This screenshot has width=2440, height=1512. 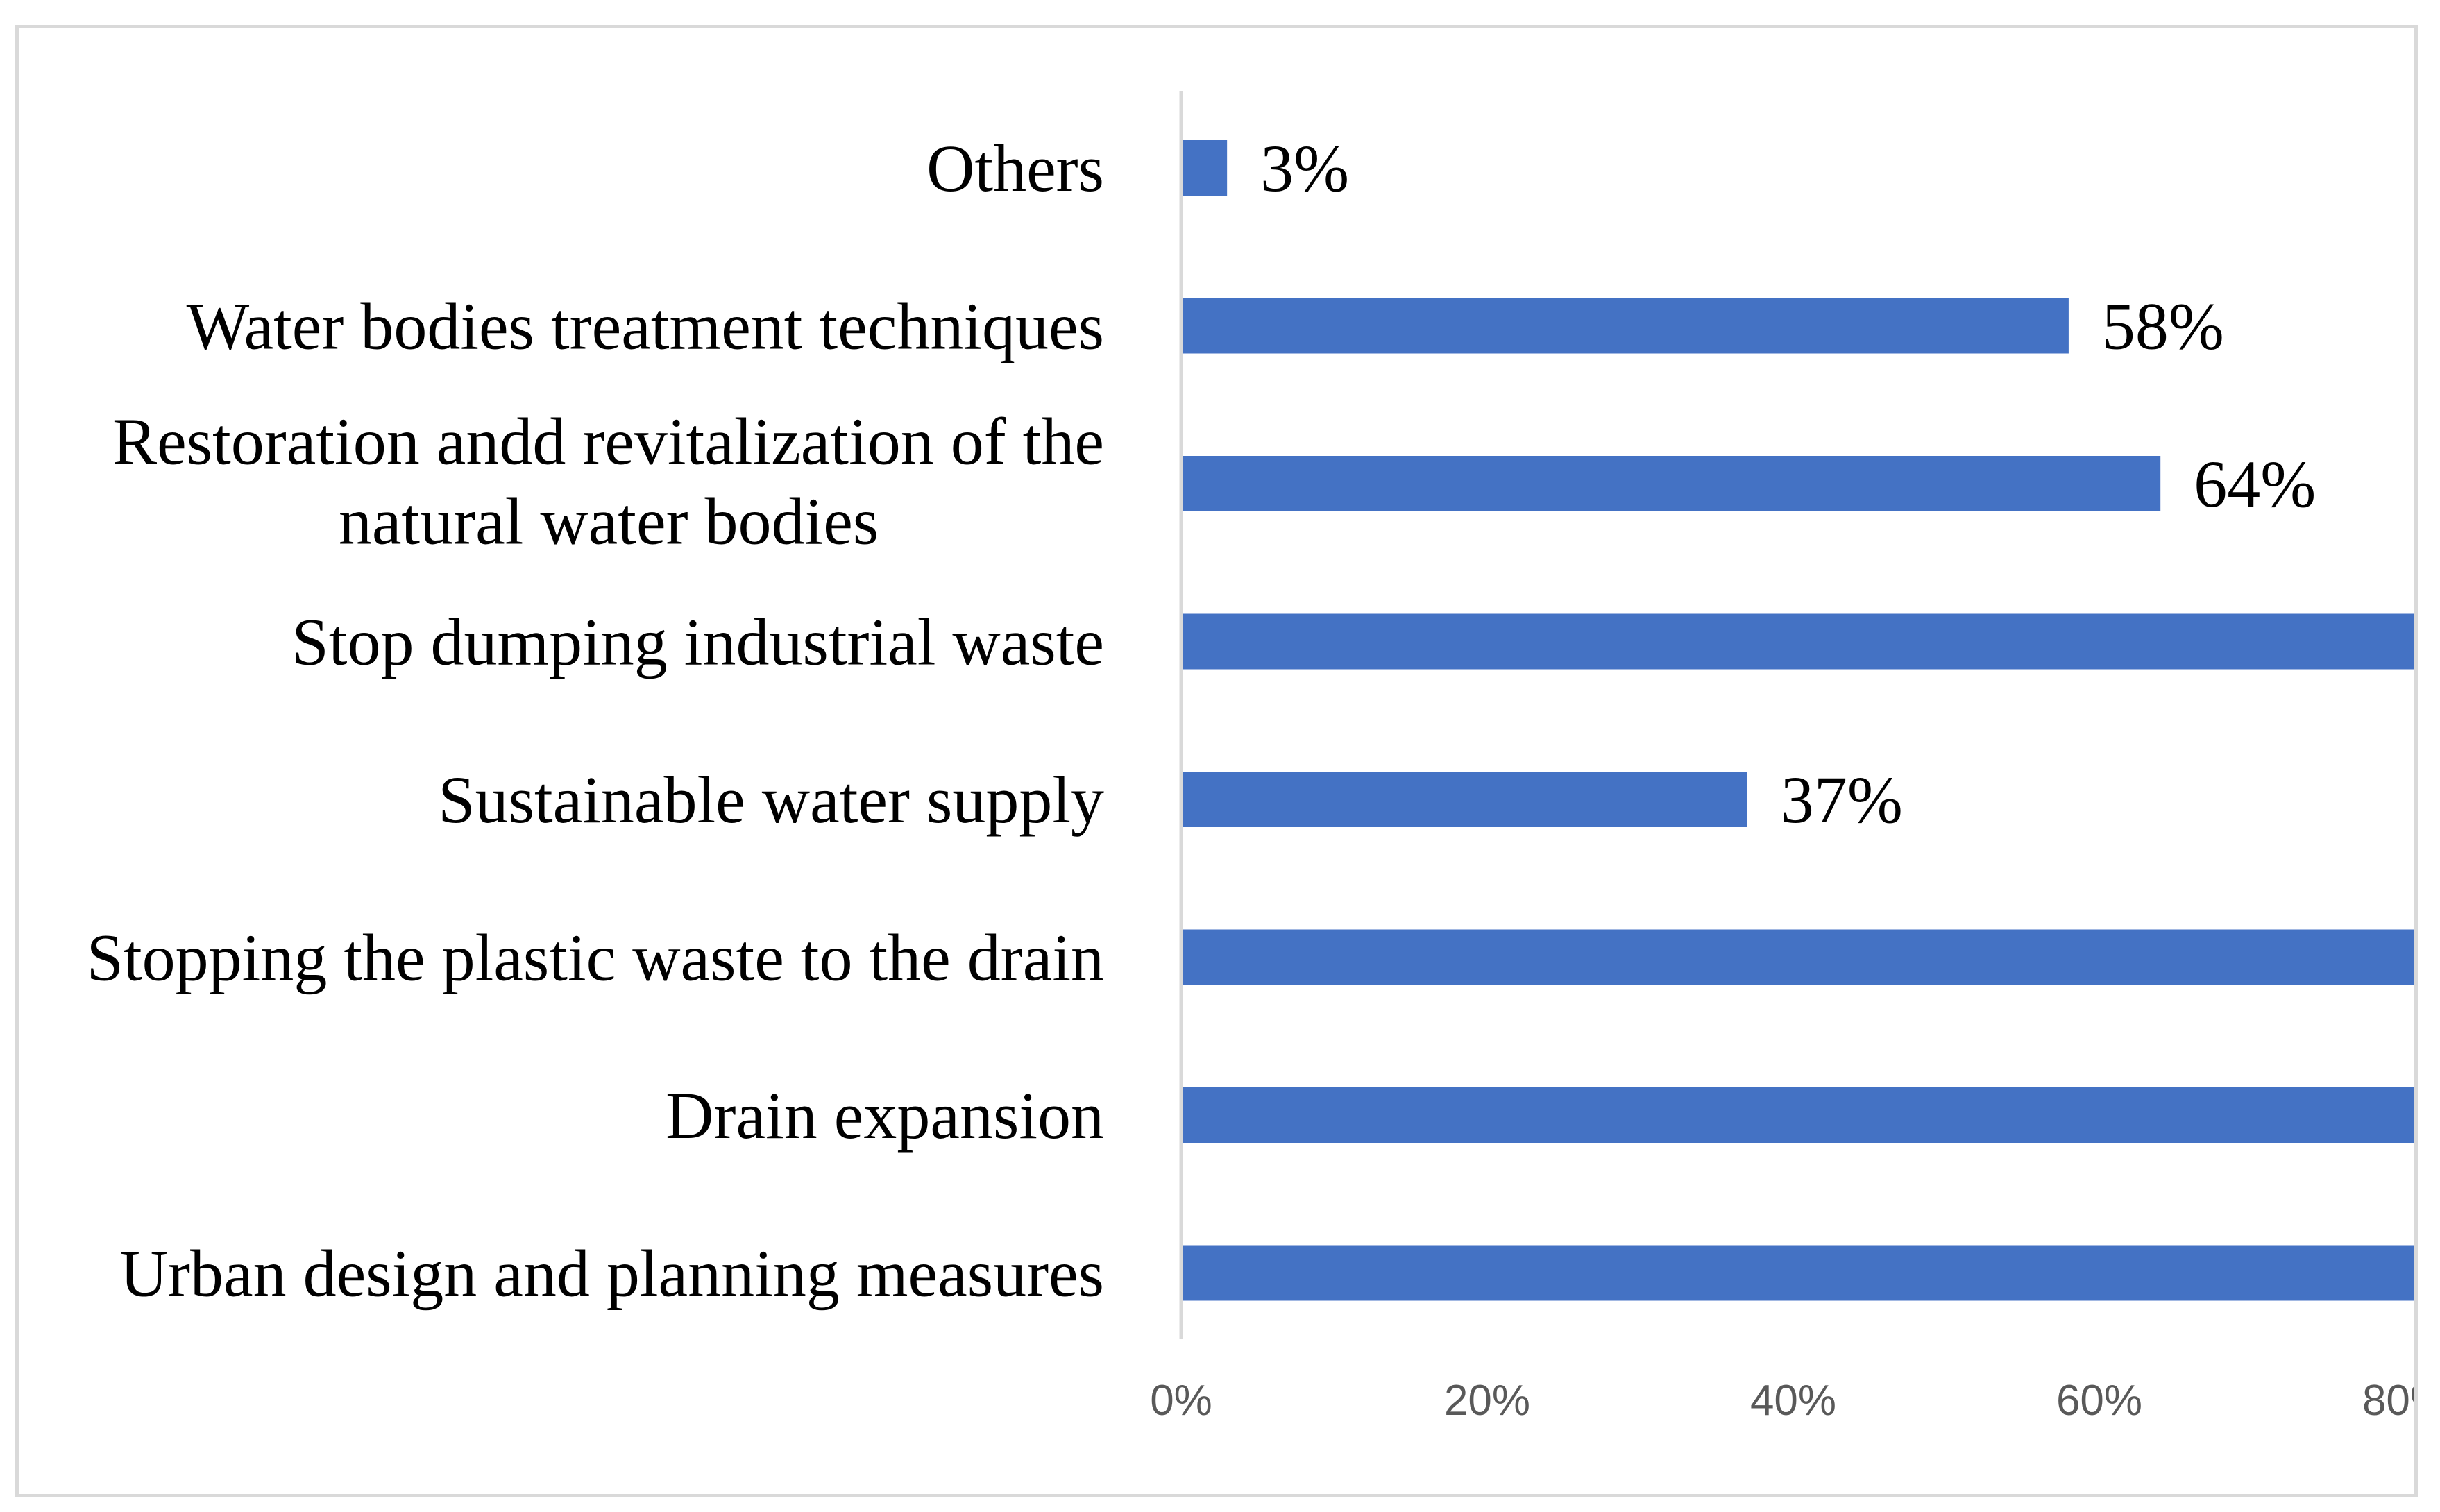 I want to click on x-axis-tick-labels: 0%20%40%60%80%100%120%, so click(x=1782, y=1401).